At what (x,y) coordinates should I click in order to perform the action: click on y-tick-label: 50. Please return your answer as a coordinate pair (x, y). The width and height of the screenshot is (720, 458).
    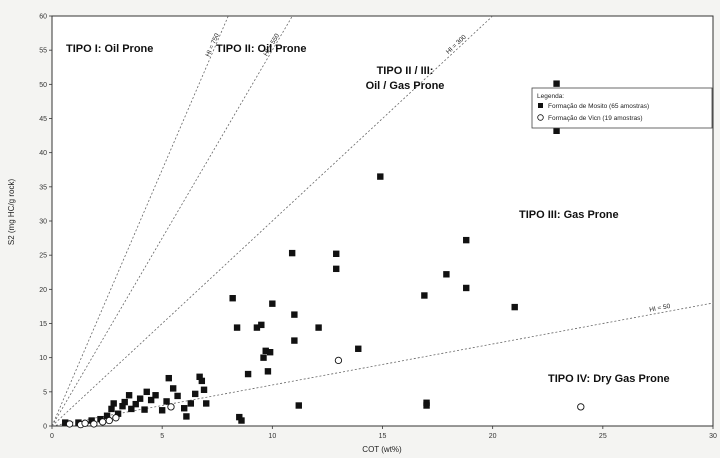
    Looking at the image, I should click on (43, 85).